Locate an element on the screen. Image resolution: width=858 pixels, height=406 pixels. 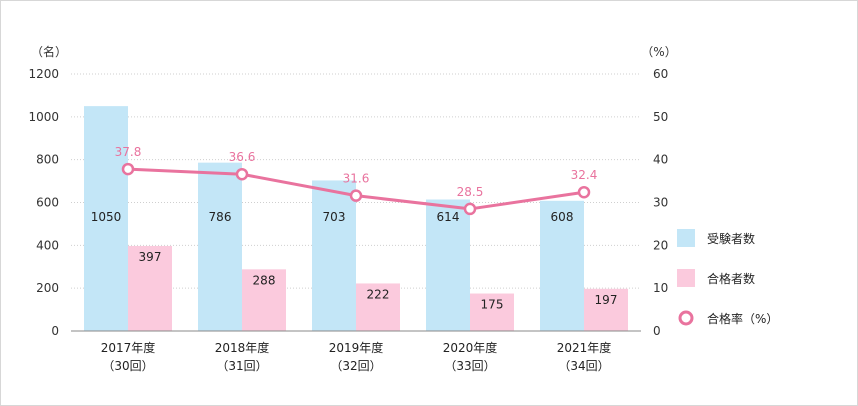
y-right-unit: （%） is located at coordinates (658, 52).